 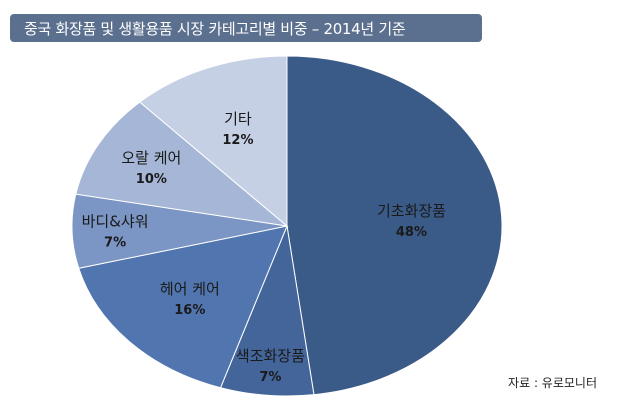 I want to click on chart-title: 중국 화장품 및 생활용품 시장 카테고리별 비중 – 2014년 기준, so click(x=215, y=28).